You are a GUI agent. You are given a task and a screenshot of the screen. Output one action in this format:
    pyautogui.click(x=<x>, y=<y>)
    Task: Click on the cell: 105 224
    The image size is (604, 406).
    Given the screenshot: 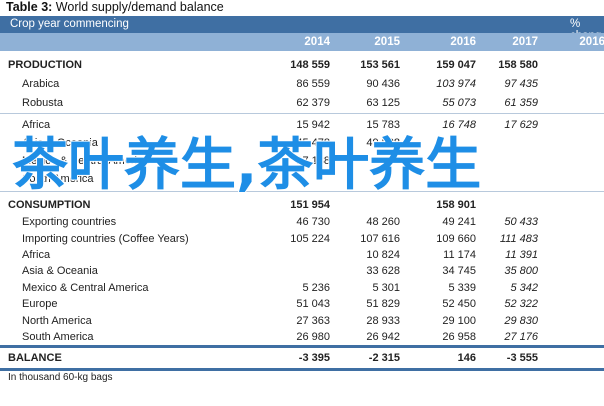 What is the action you would take?
    pyautogui.click(x=310, y=239)
    